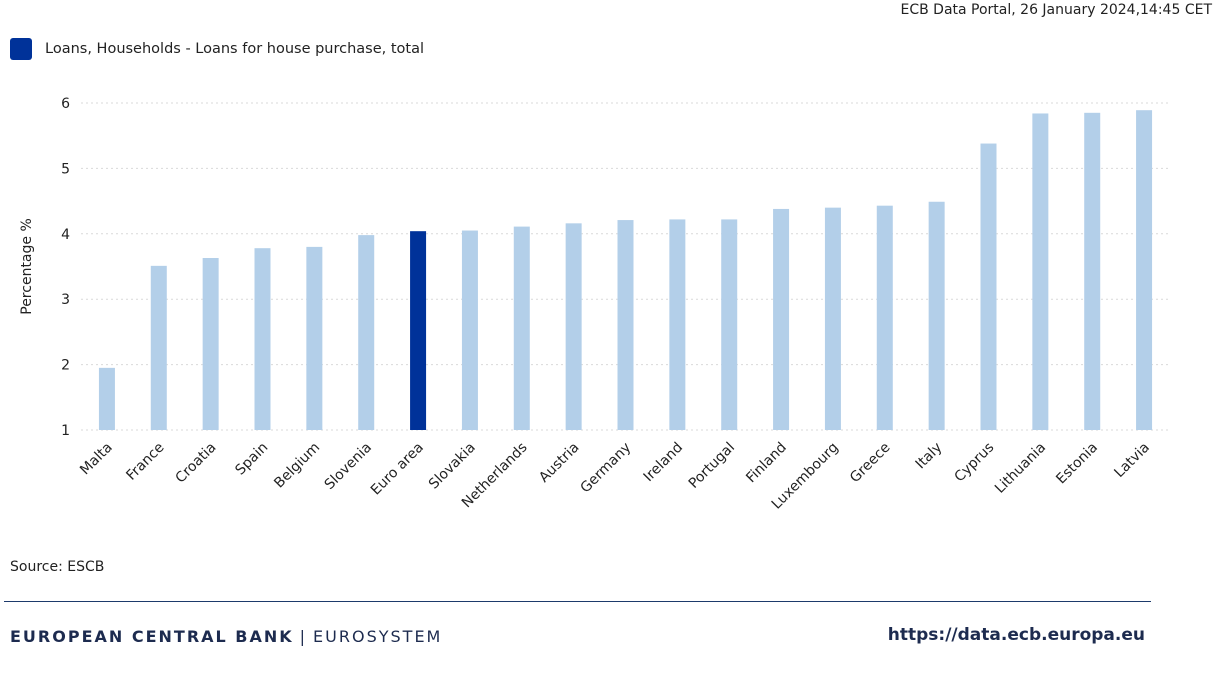  Describe the element at coordinates (1144, 270) in the screenshot. I see `bar-latvia` at that location.